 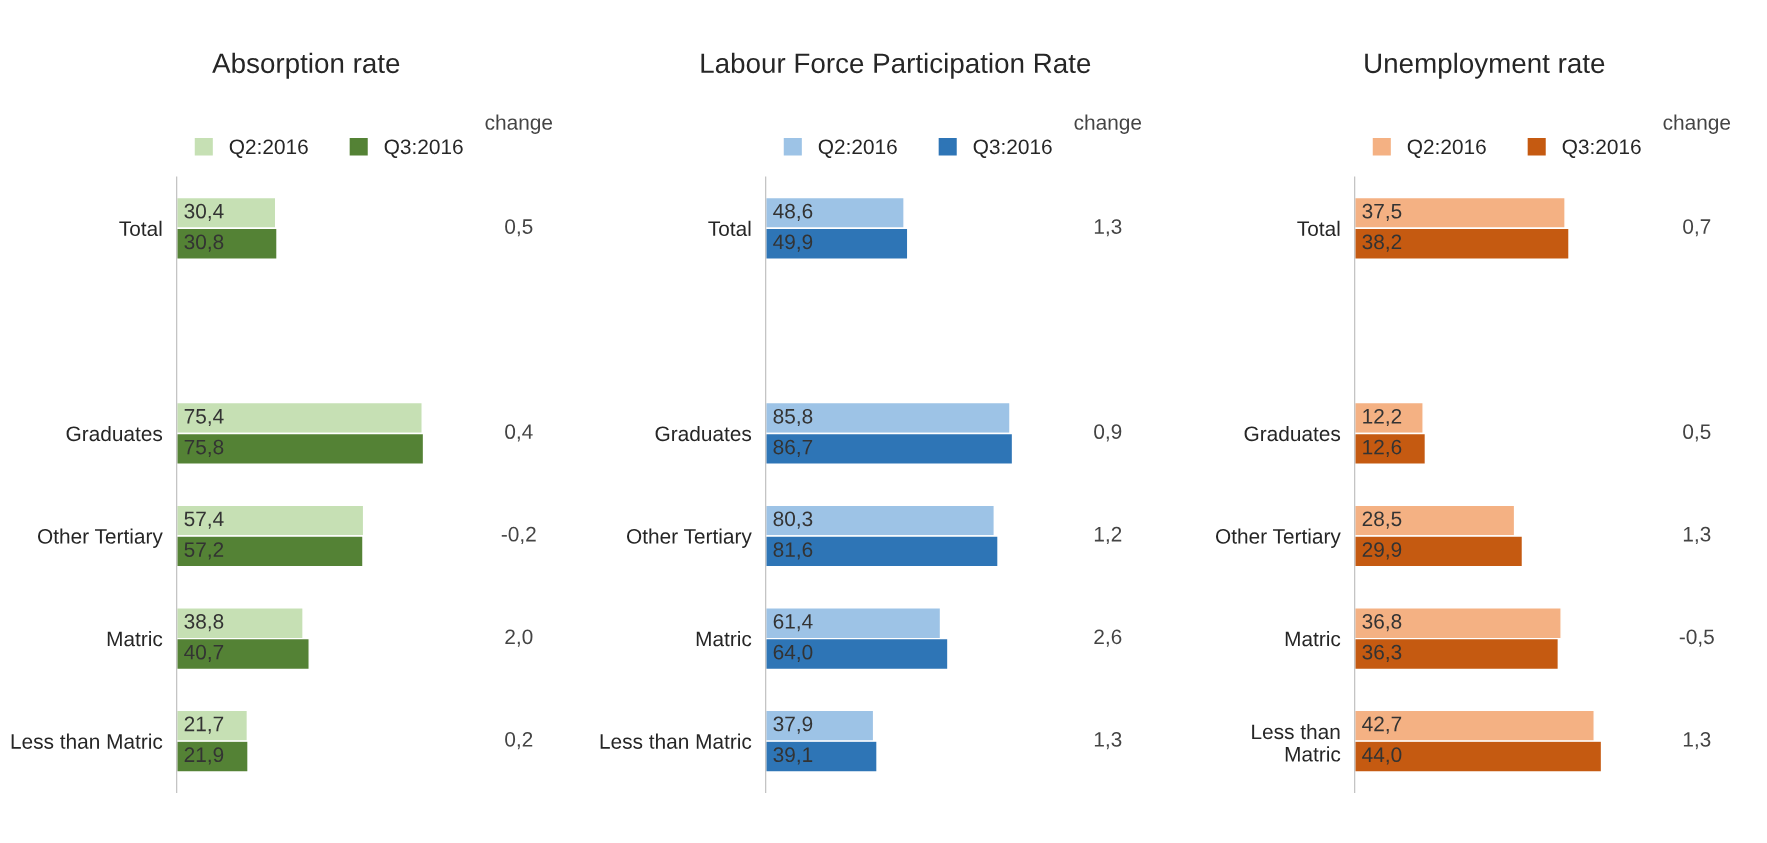 What do you see at coordinates (1382, 212) in the screenshot?
I see `data-label: 37,5` at bounding box center [1382, 212].